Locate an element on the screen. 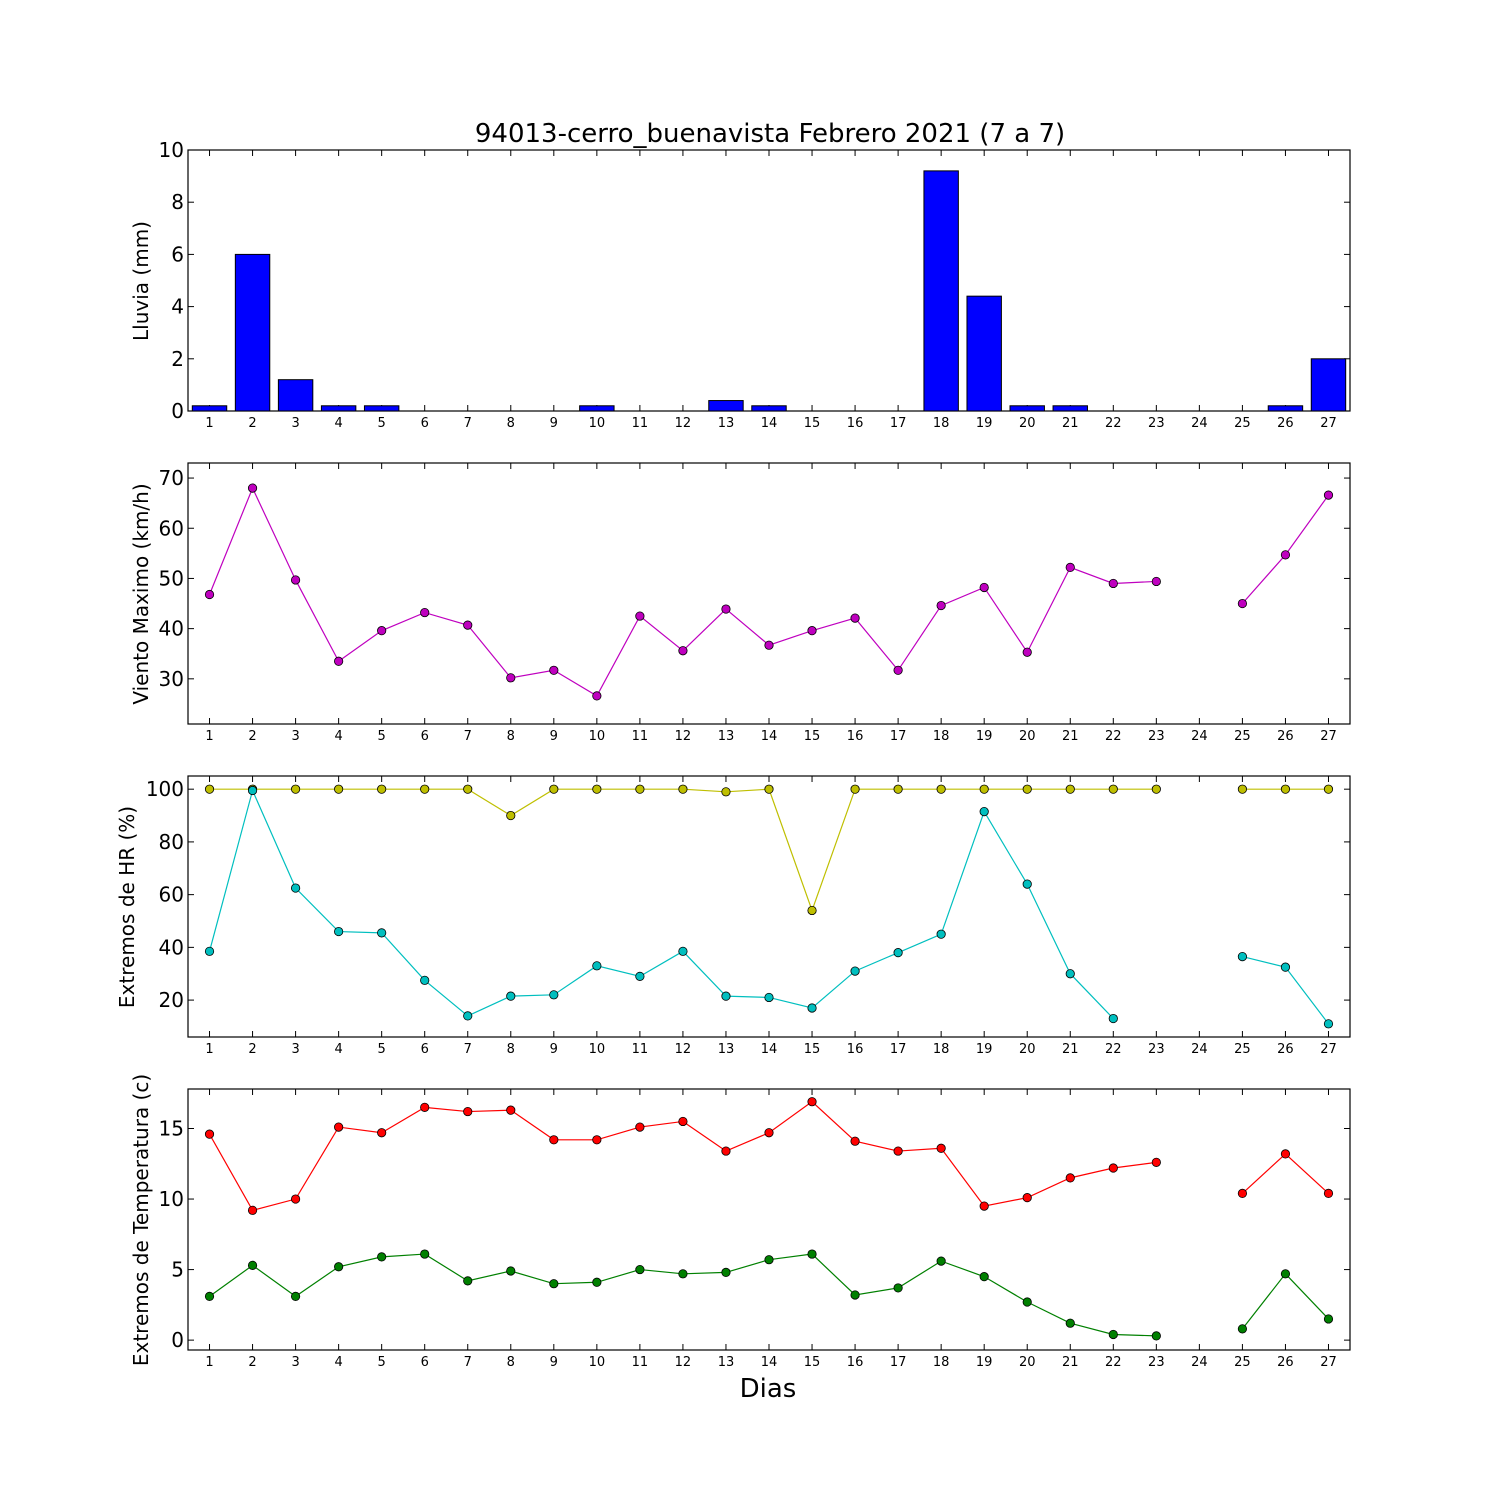 The height and width of the screenshot is (1500, 1500). x-tick-label: 22 is located at coordinates (1113, 1049).